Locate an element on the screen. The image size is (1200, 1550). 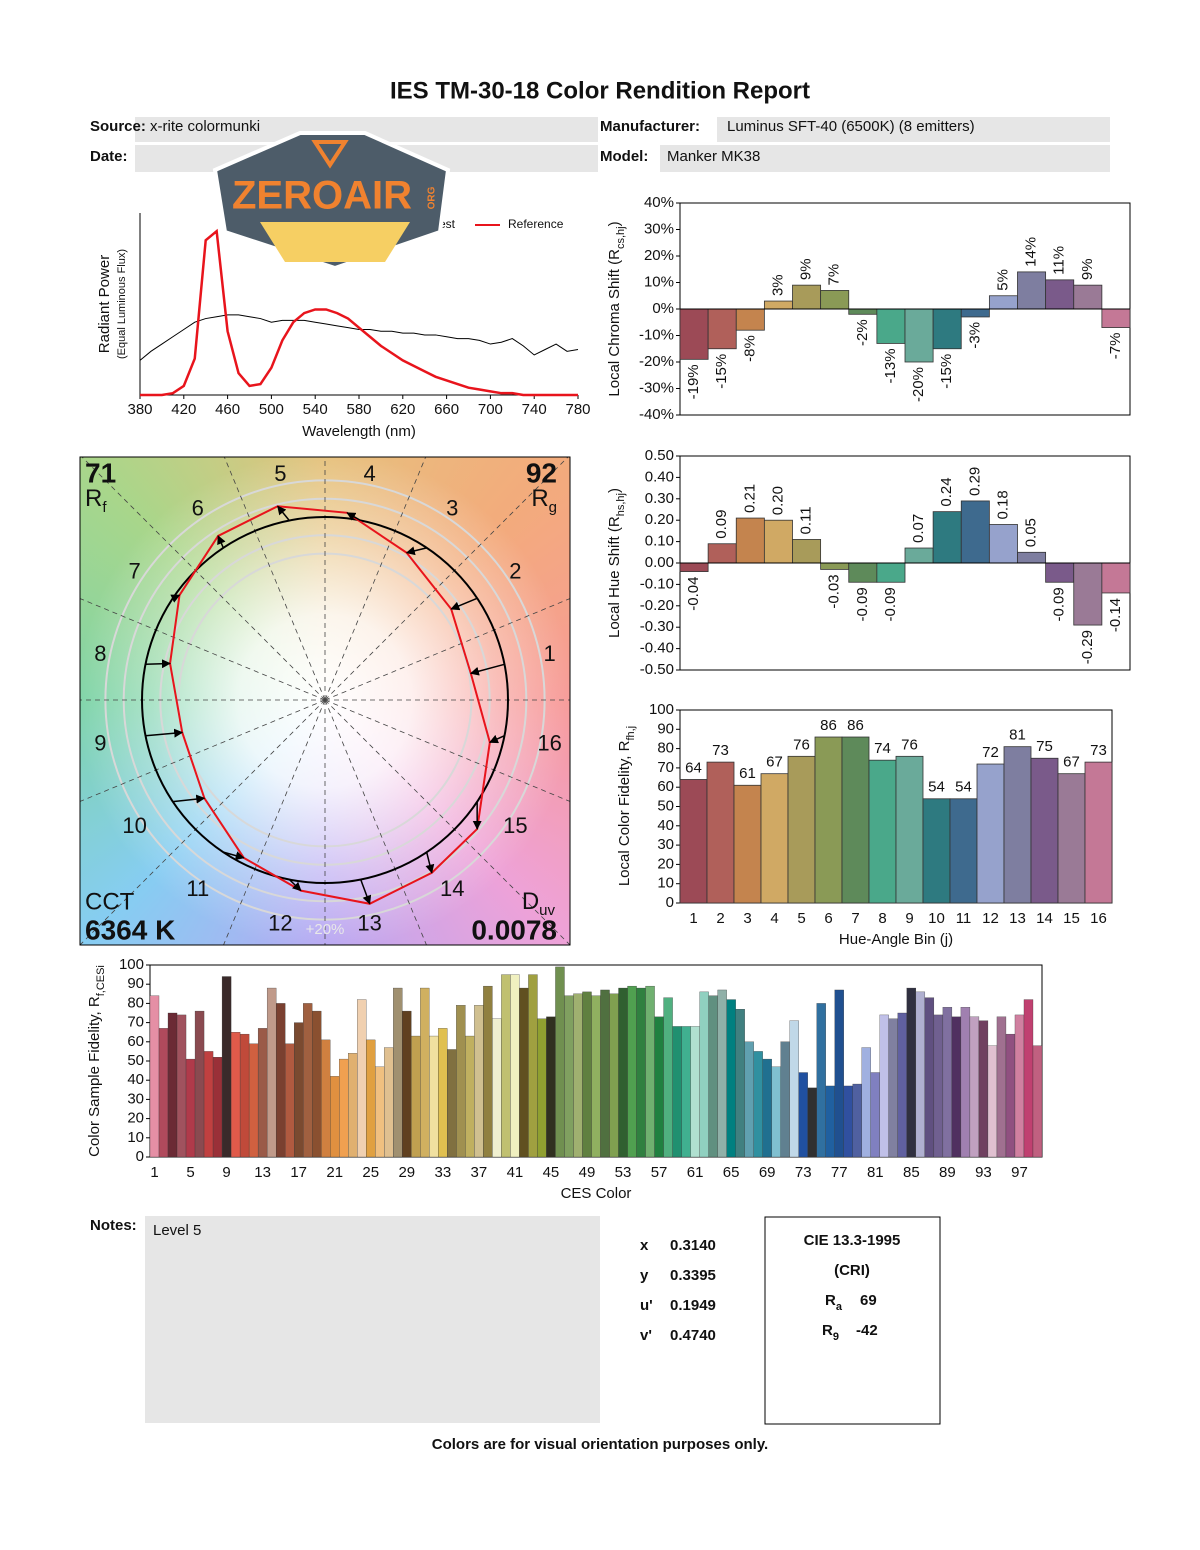
bin-label: 5 is located at coordinates (280, 473).